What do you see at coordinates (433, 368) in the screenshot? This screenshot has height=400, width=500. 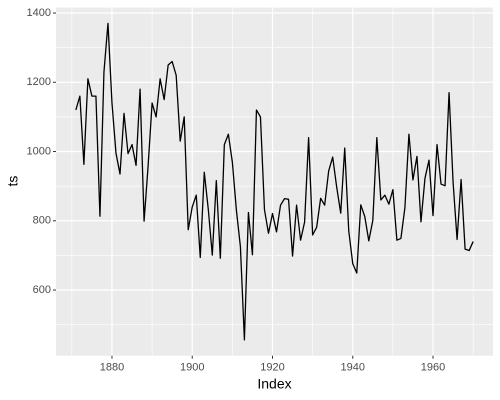 I see `x-tick-label: 1960` at bounding box center [433, 368].